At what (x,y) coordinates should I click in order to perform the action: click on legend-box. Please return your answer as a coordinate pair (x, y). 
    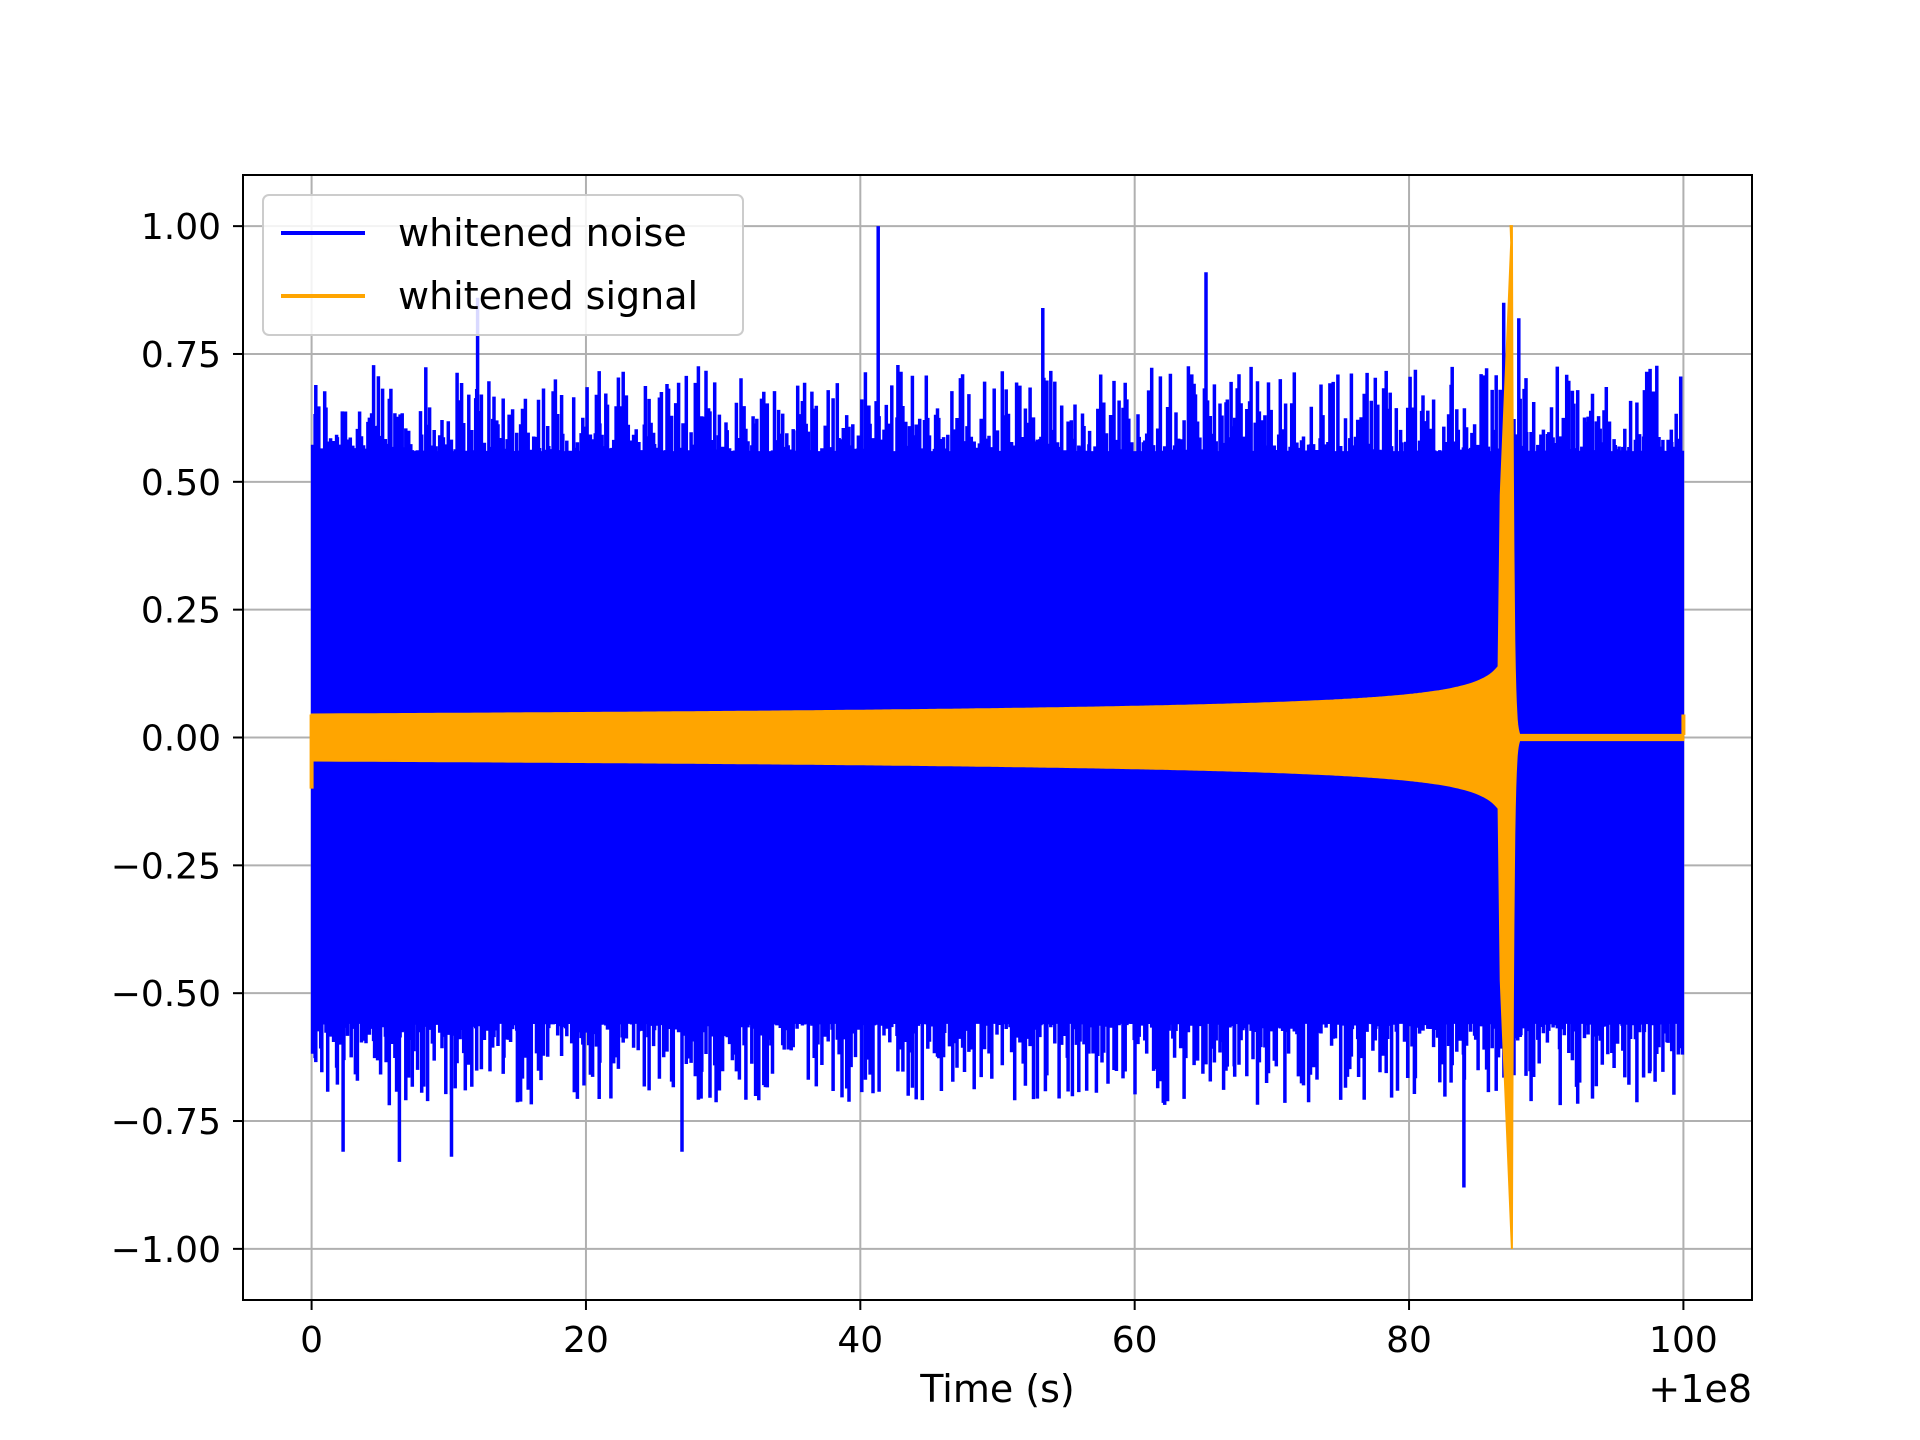
    Looking at the image, I should click on (503, 265).